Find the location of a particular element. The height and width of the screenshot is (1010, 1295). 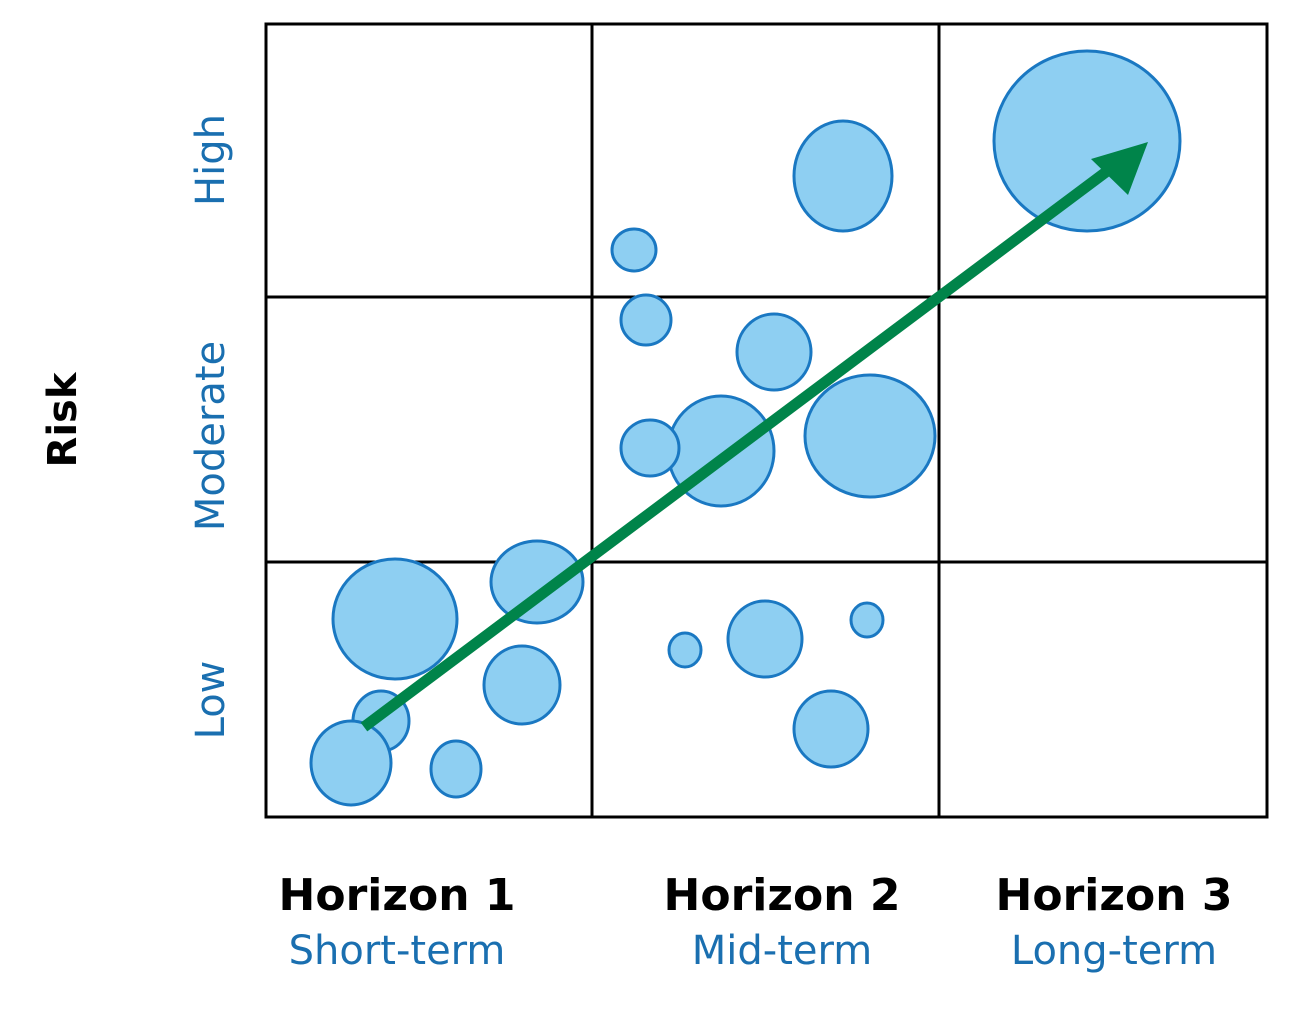

column-subtitle-mid-term: Mid-term is located at coordinates (782, 951).